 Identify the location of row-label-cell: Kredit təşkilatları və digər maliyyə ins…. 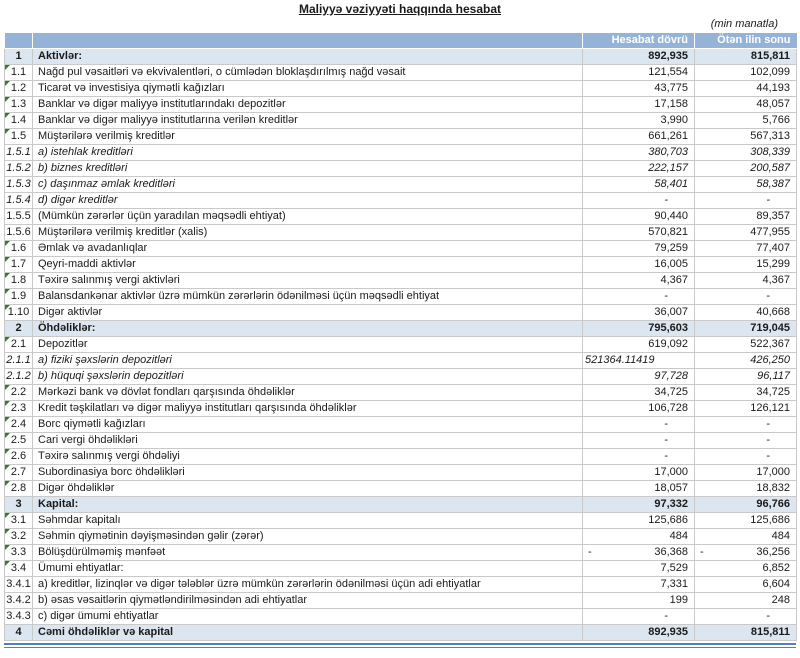
(307, 408).